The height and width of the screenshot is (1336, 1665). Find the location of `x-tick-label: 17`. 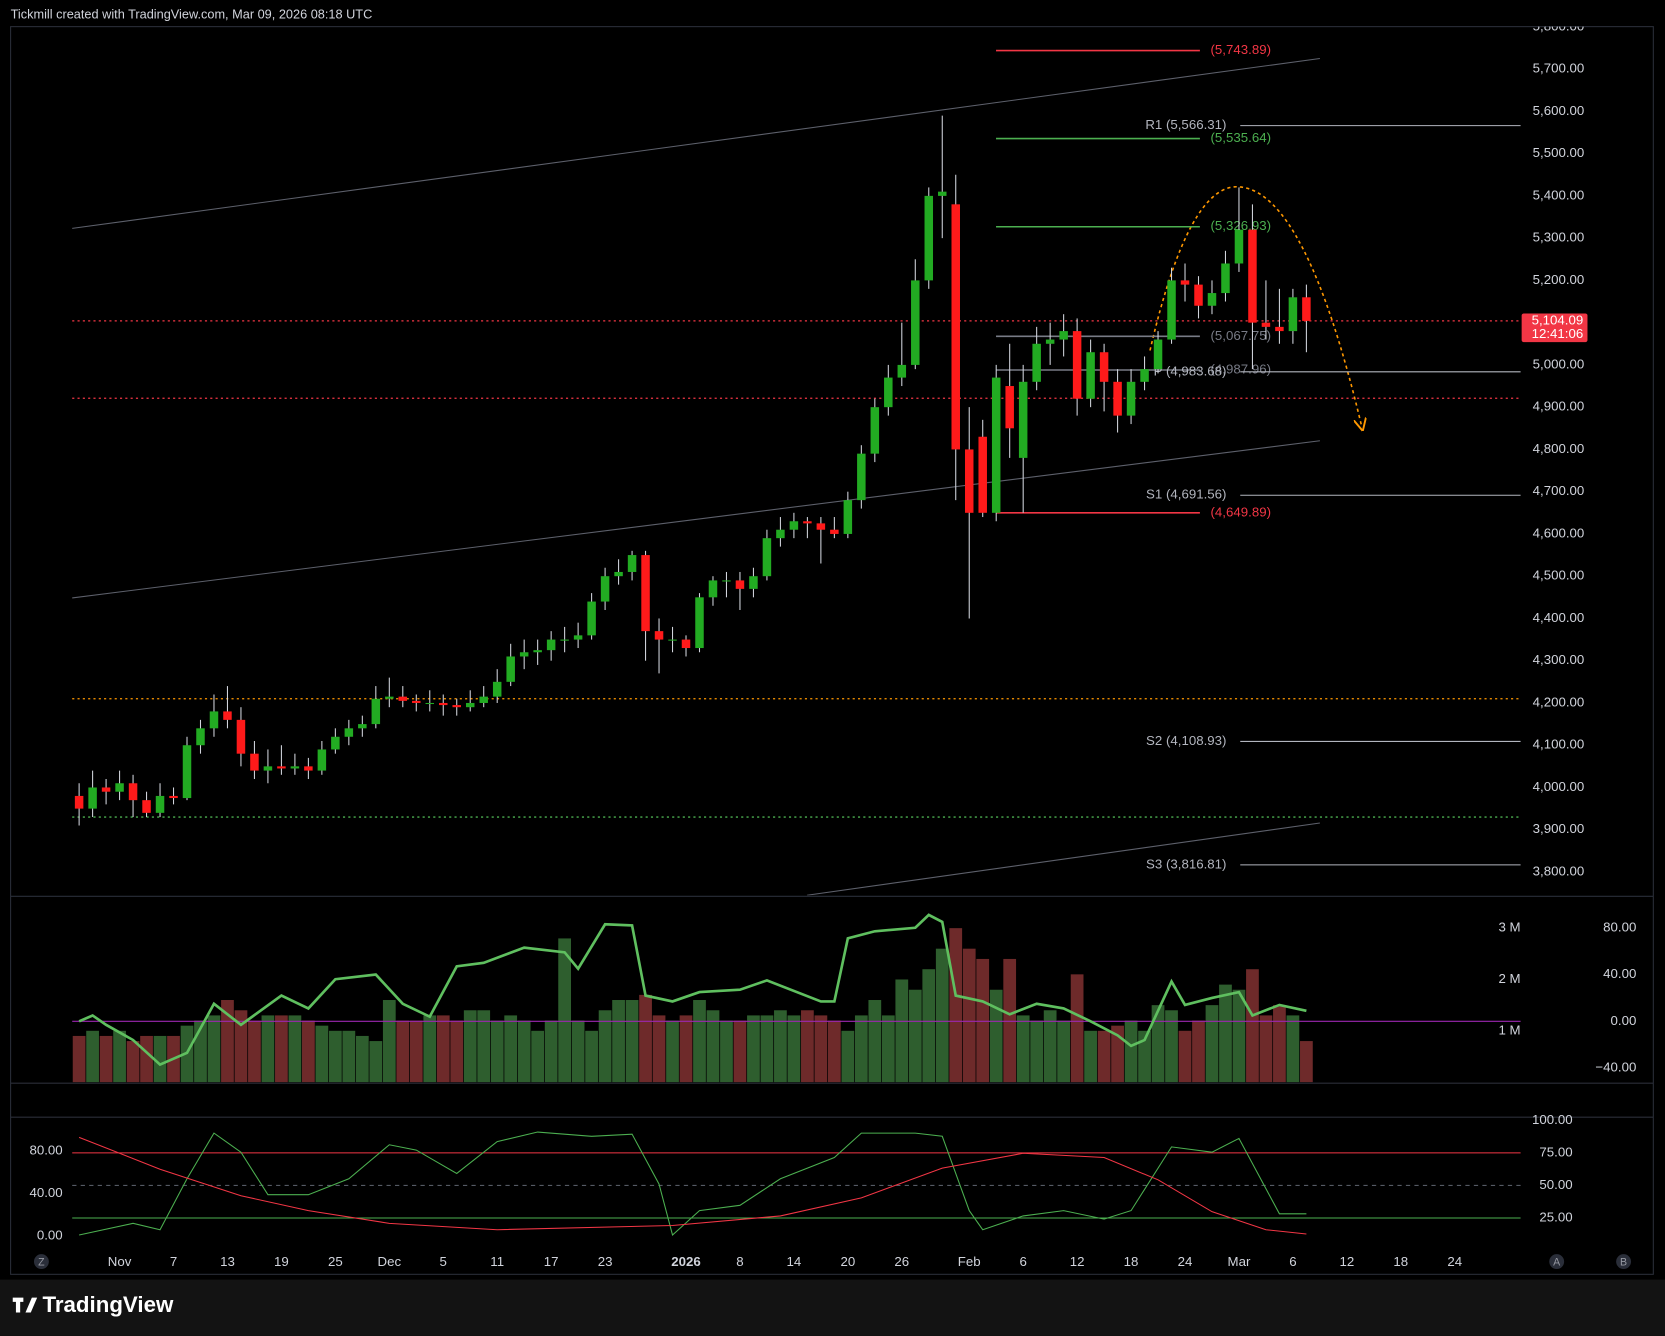

x-tick-label: 17 is located at coordinates (551, 1261).